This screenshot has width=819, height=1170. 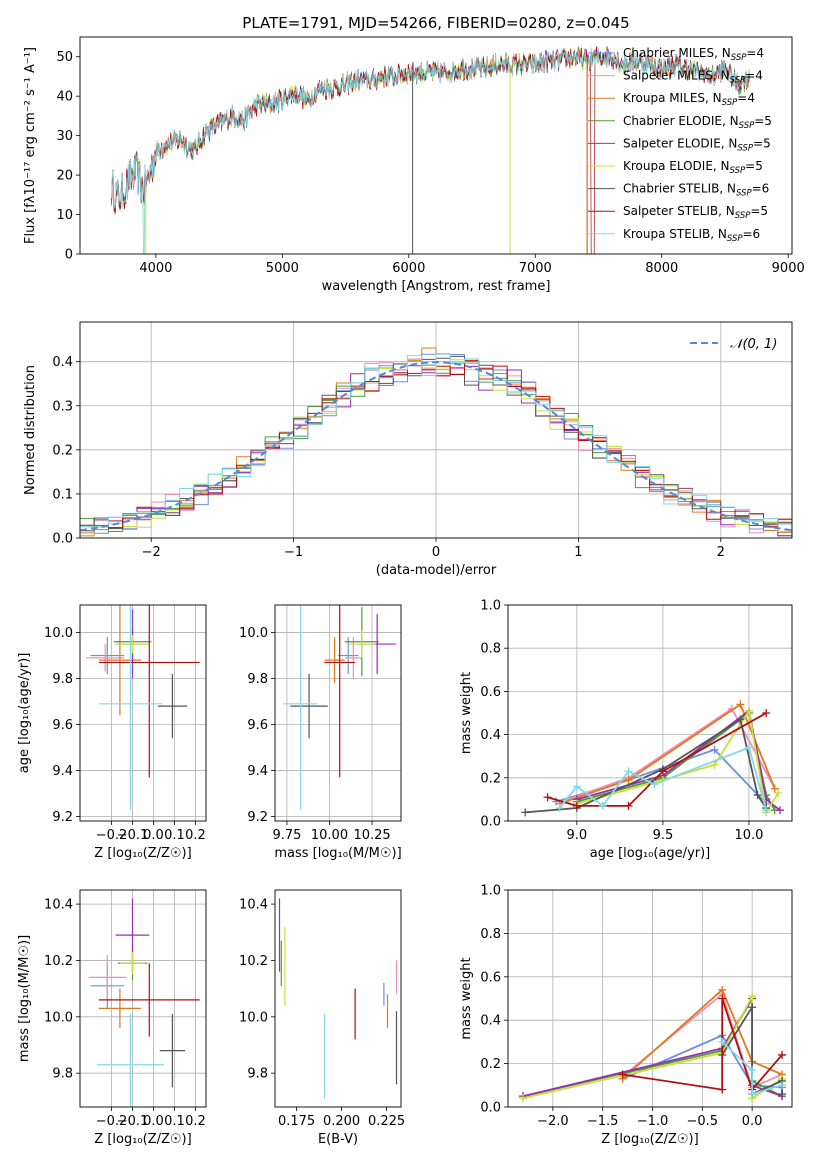 I want to click on weight-series-salpeter-stelib, so click(x=657, y=759).